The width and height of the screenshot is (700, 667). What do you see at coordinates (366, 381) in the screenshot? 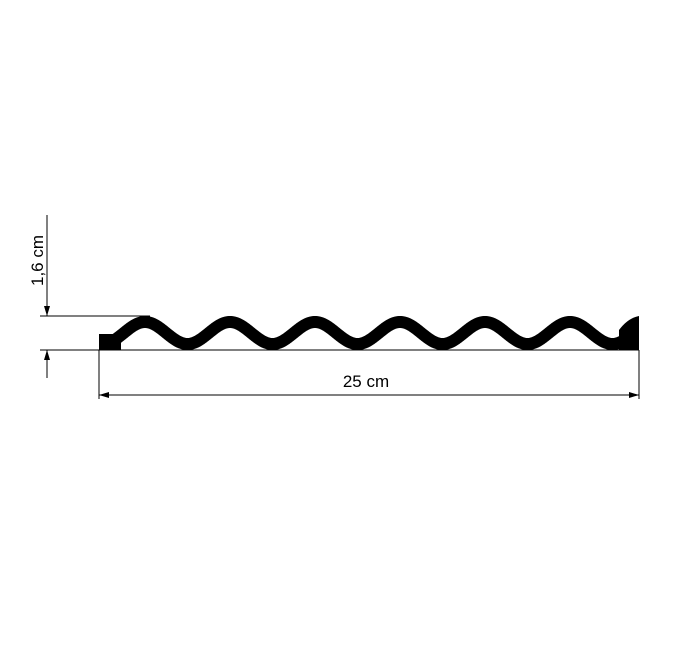
I see `width-label: 25 cm` at bounding box center [366, 381].